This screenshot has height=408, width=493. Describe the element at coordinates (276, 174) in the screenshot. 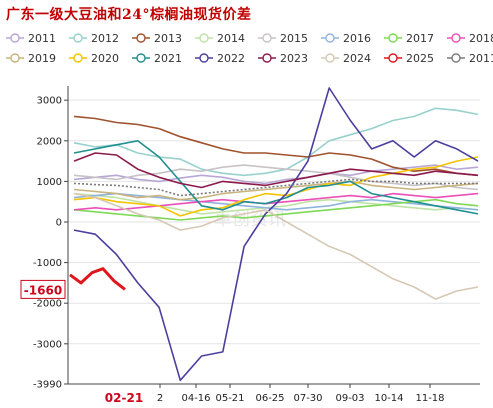

I see `series-line-2011` at that location.